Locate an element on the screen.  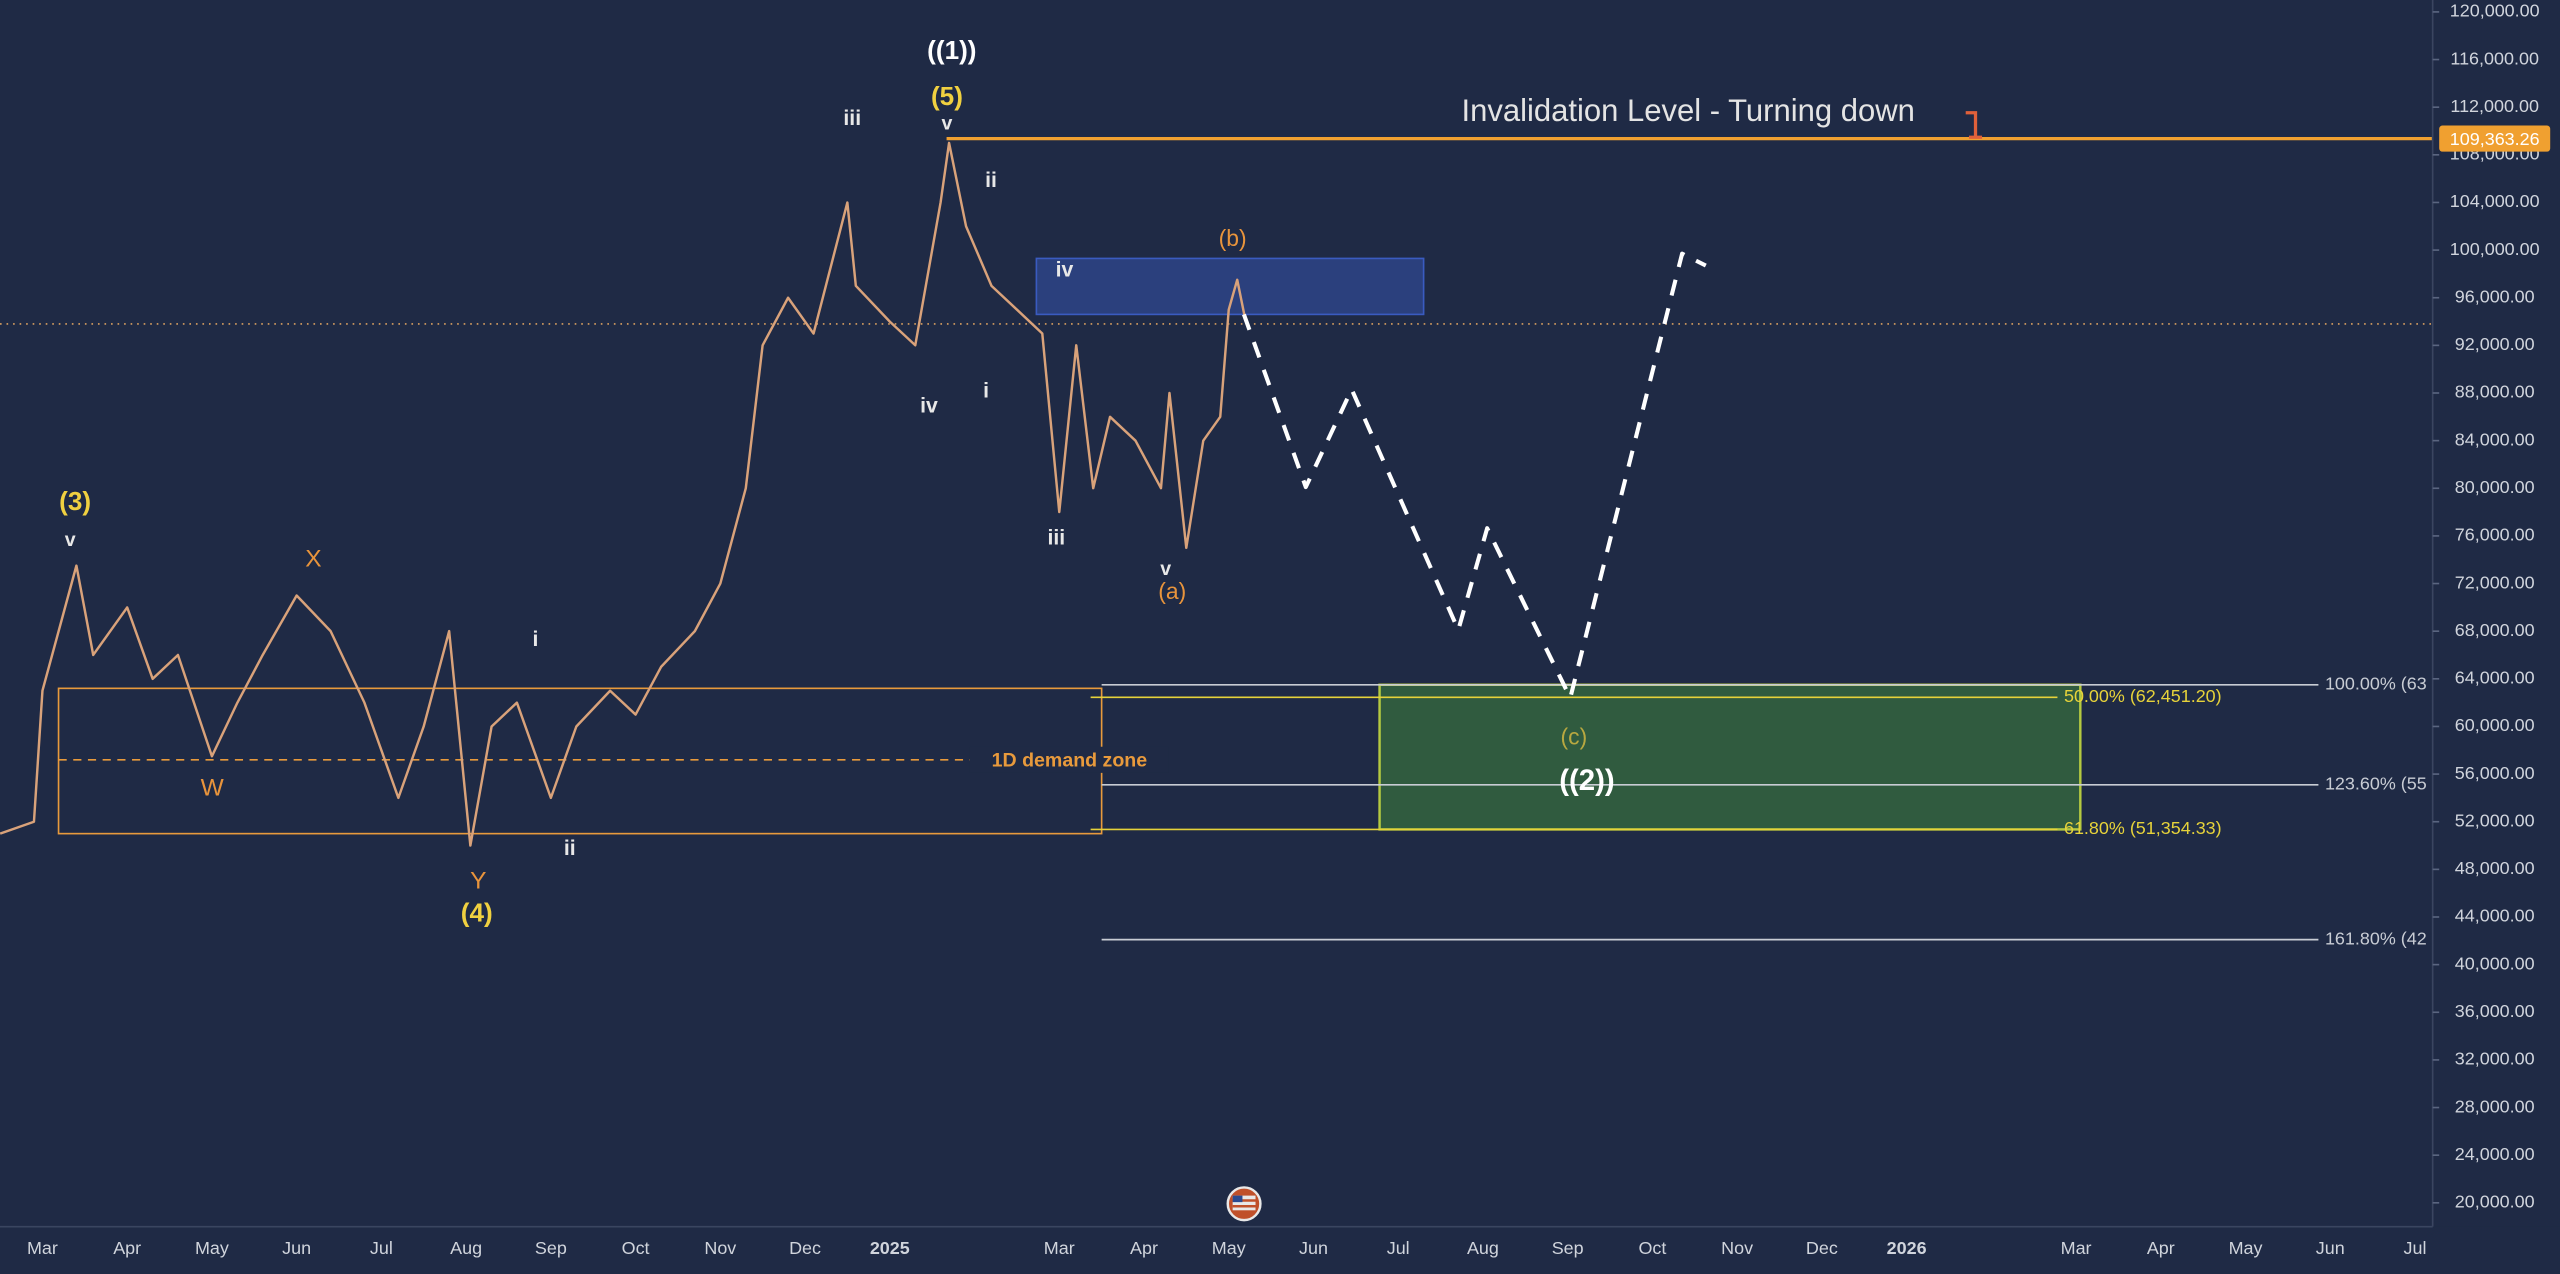
wave-label: (b) is located at coordinates (1233, 238).